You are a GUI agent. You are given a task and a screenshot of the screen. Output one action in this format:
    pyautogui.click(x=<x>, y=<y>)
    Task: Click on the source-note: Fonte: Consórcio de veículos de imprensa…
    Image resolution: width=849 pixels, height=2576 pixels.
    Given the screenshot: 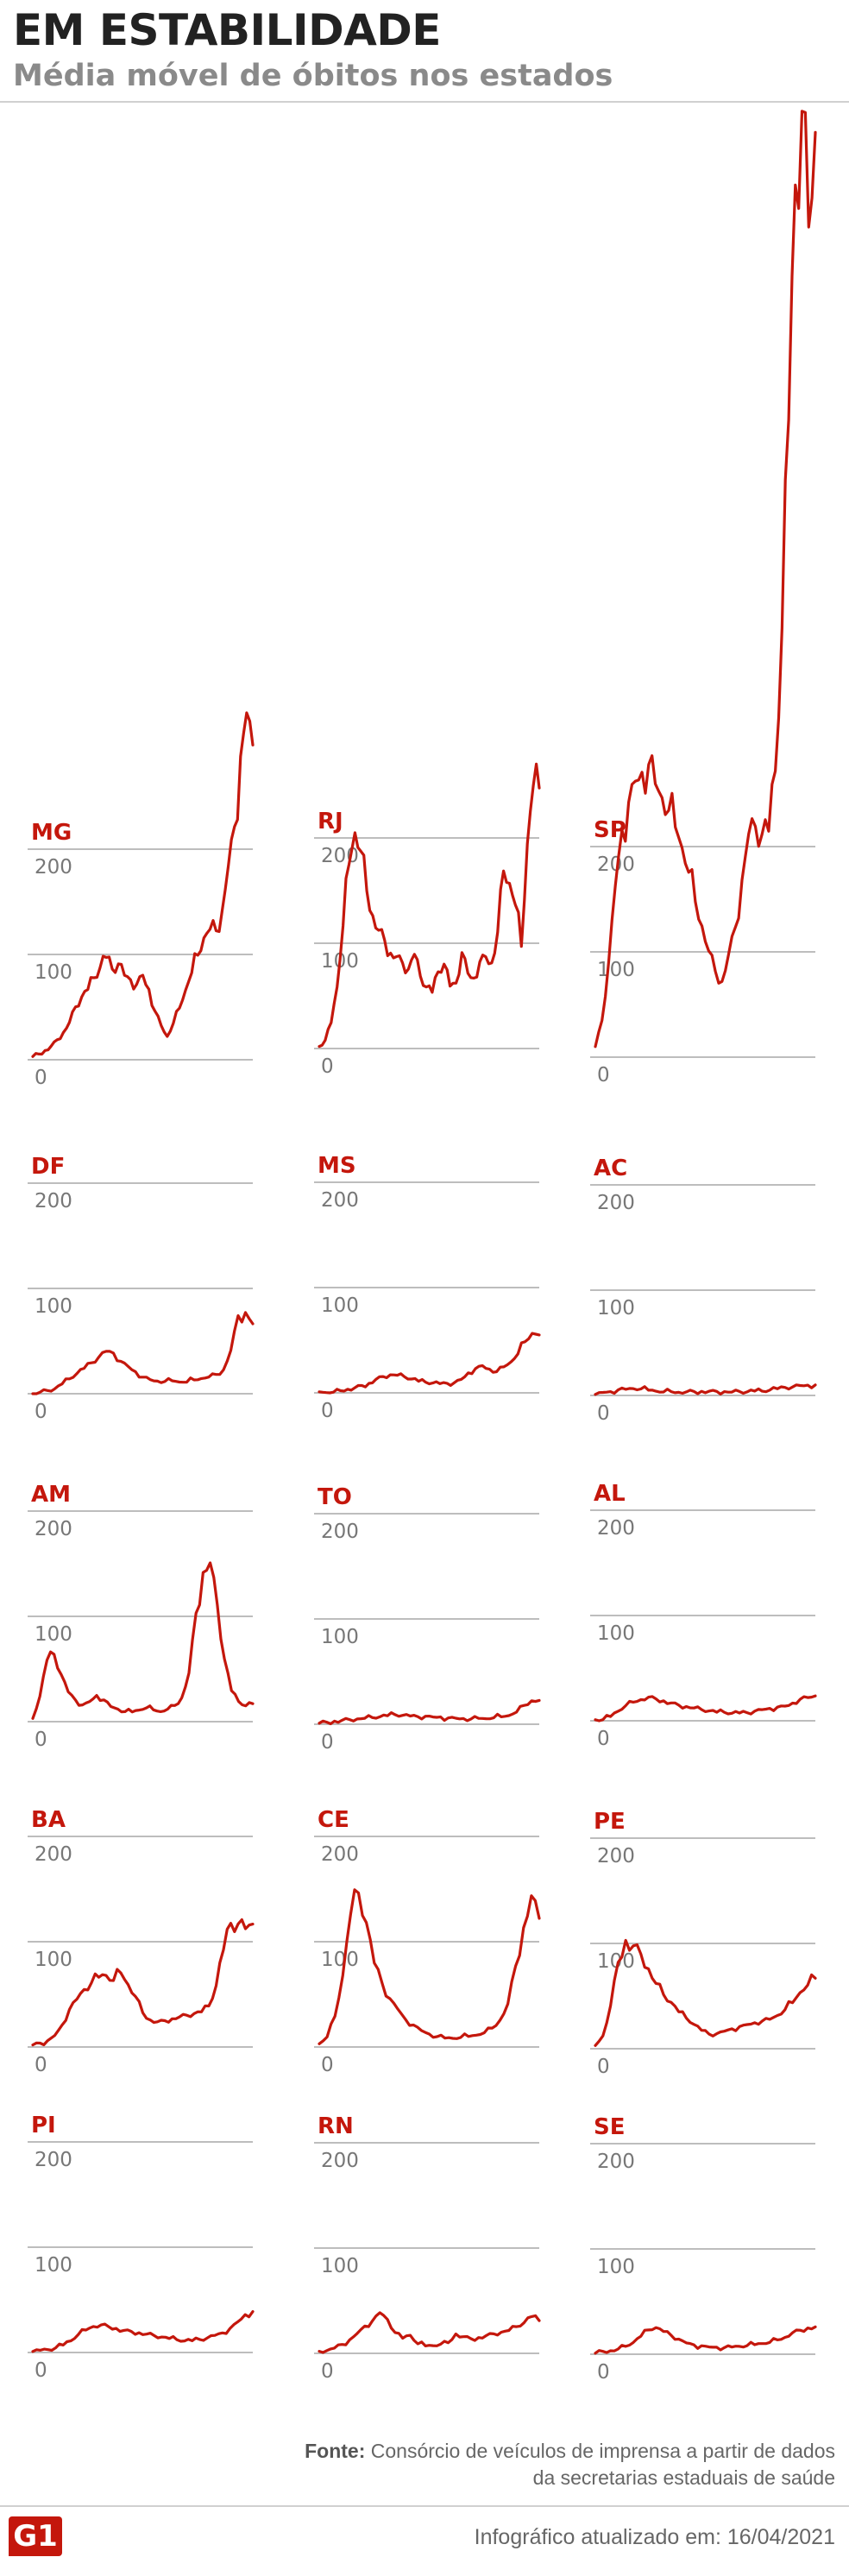 What is the action you would take?
    pyautogui.click(x=567, y=2464)
    